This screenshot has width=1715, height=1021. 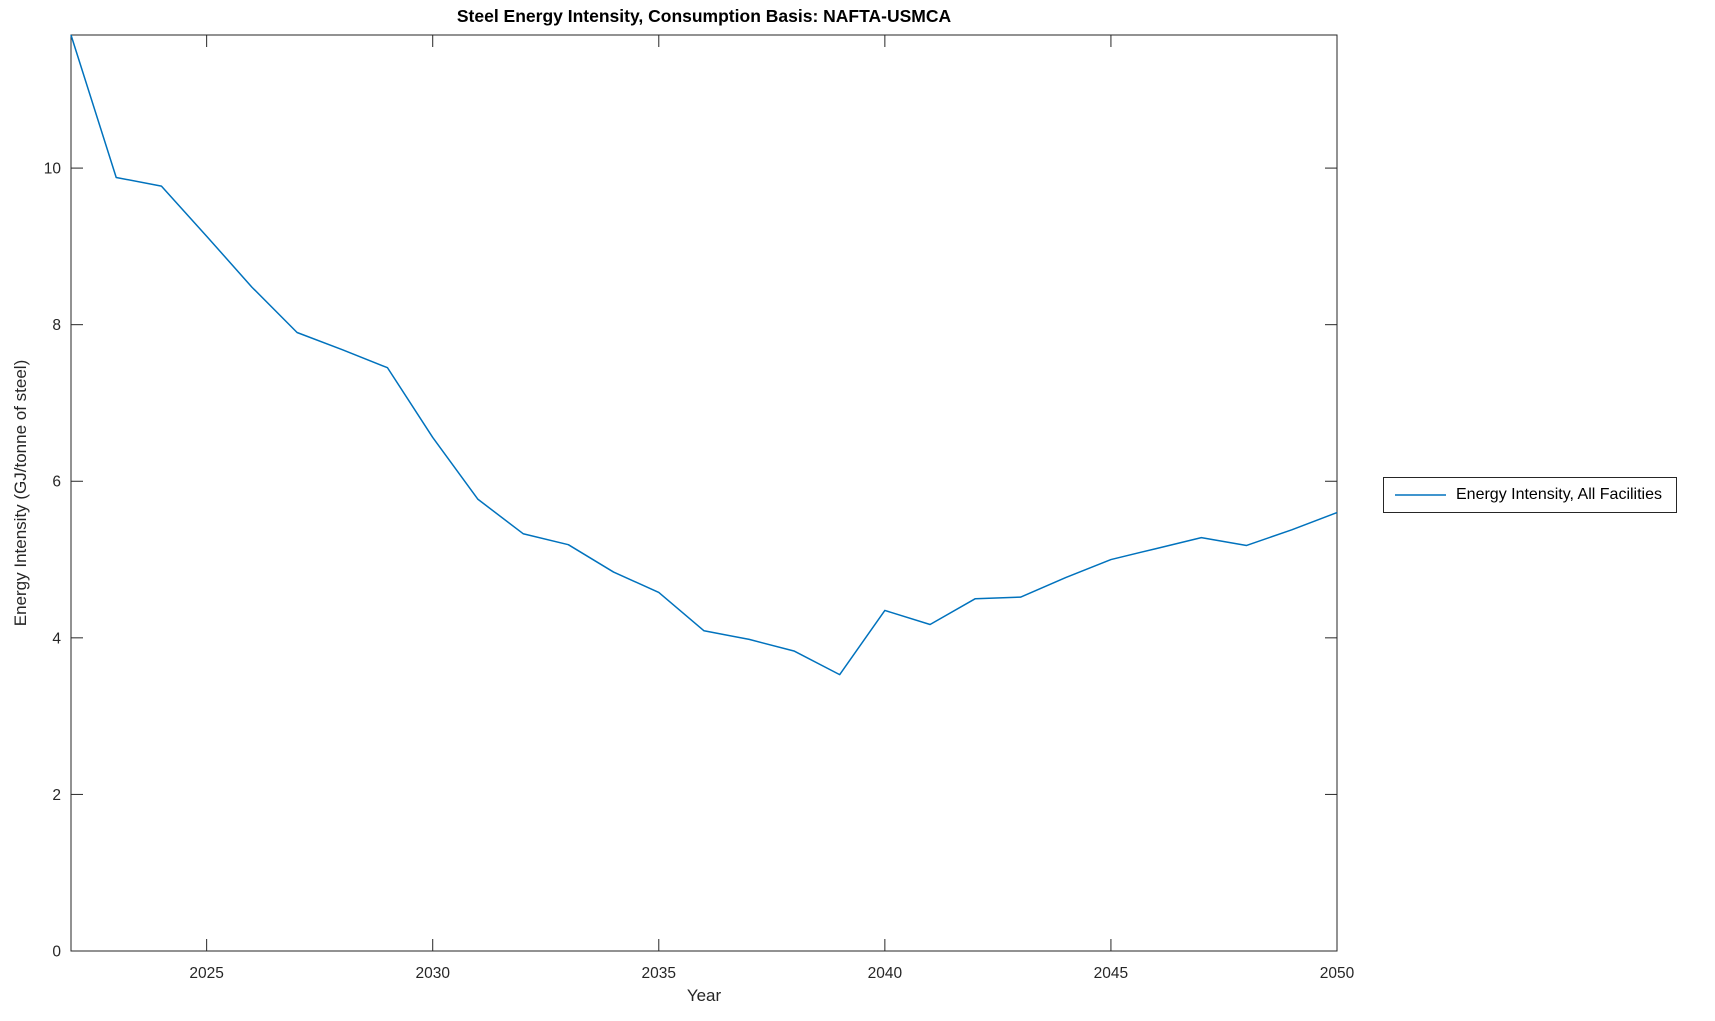 What do you see at coordinates (53, 169) in the screenshot?
I see `y-tick-label: 10` at bounding box center [53, 169].